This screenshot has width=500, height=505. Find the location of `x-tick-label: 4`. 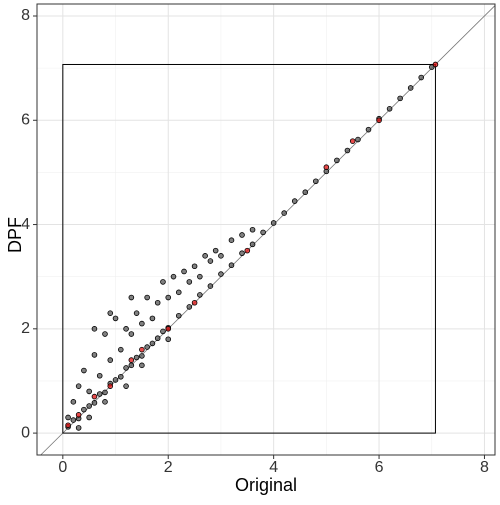

x-tick-label: 4 is located at coordinates (273, 467).